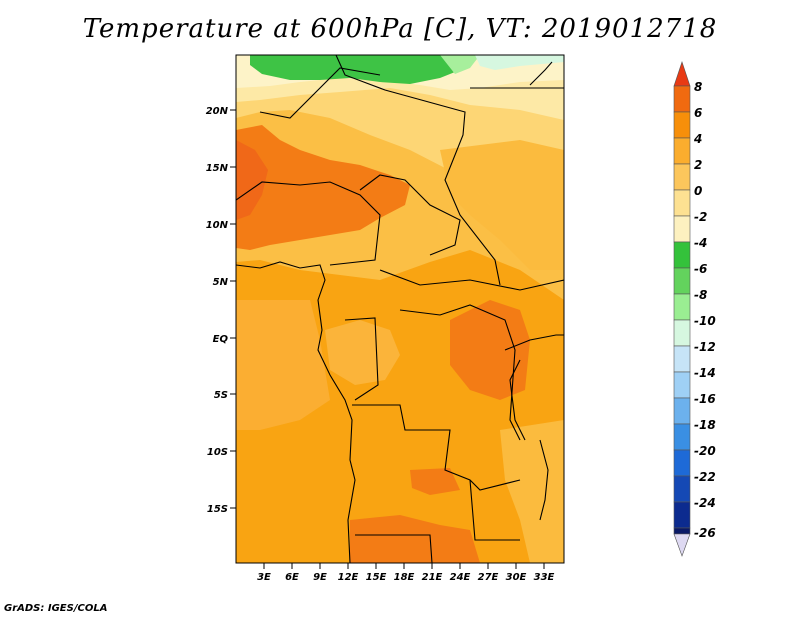 The height and width of the screenshot is (618, 800). I want to click on colorbar-label: -18, so click(705, 425).